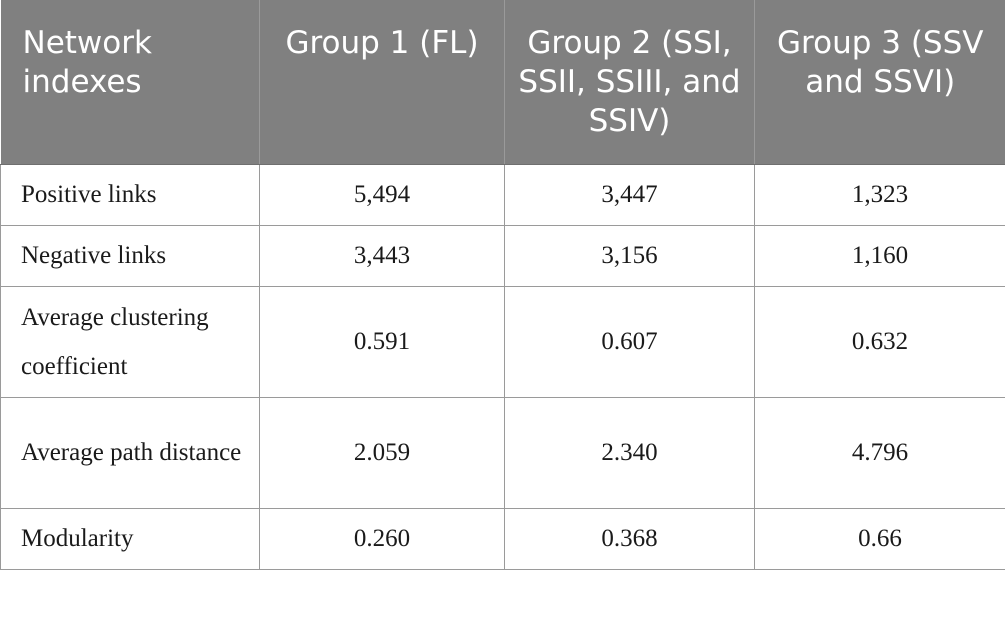  I want to click on cell-group-2: 0.368, so click(629, 538).